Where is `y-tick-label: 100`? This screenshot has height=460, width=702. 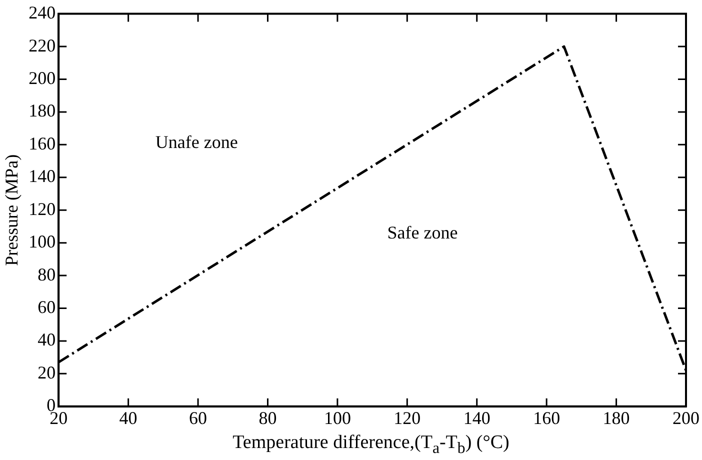 y-tick-label: 100 is located at coordinates (42, 242).